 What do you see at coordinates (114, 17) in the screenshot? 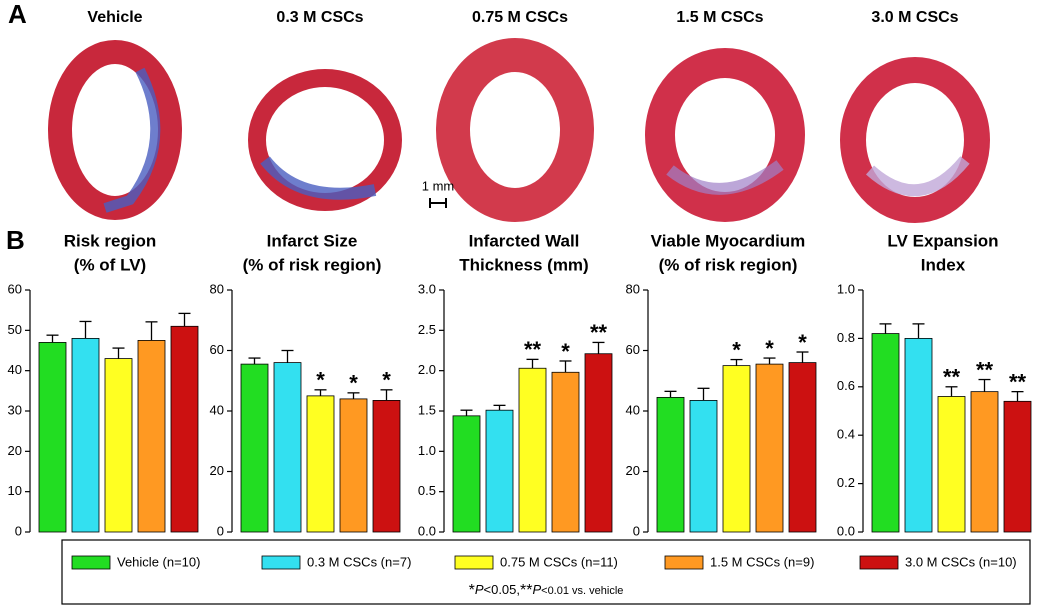
I see `image-label: Vehicle` at bounding box center [114, 17].